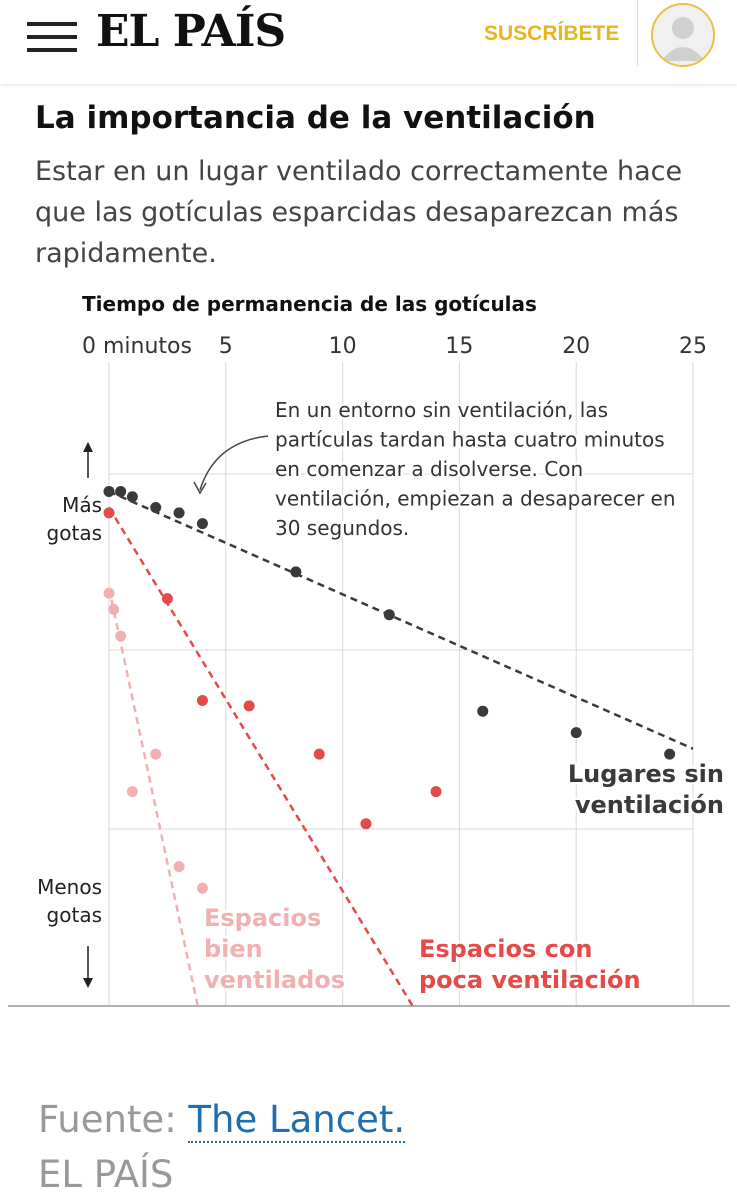 This screenshot has width=737, height=1200. Describe the element at coordinates (470, 440) in the screenshot. I see `annotation-text: partículas tardan hasta cuatro minutos` at that location.